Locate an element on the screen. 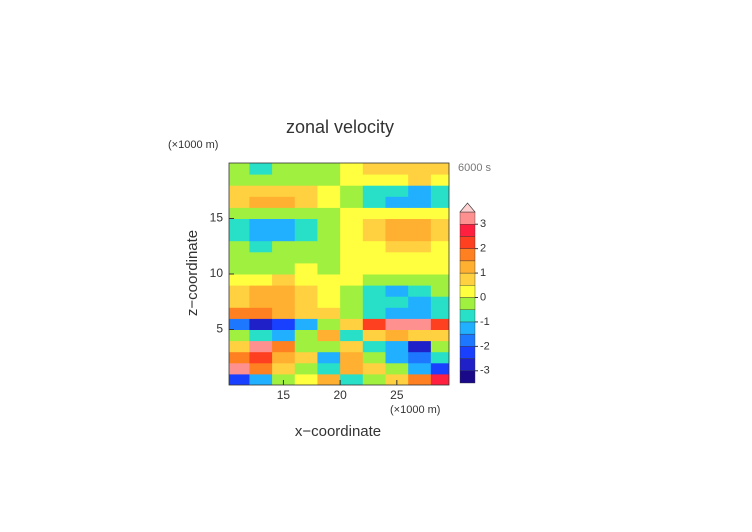 The image size is (752, 532). y-tick-label: 10 is located at coordinates (217, 273).